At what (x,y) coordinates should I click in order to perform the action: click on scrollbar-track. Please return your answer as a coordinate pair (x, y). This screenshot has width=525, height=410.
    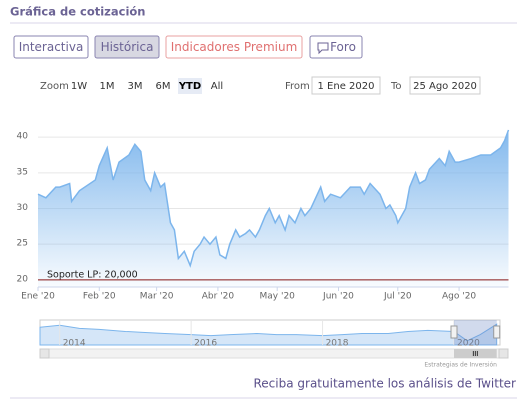
    Looking at the image, I should click on (274, 353).